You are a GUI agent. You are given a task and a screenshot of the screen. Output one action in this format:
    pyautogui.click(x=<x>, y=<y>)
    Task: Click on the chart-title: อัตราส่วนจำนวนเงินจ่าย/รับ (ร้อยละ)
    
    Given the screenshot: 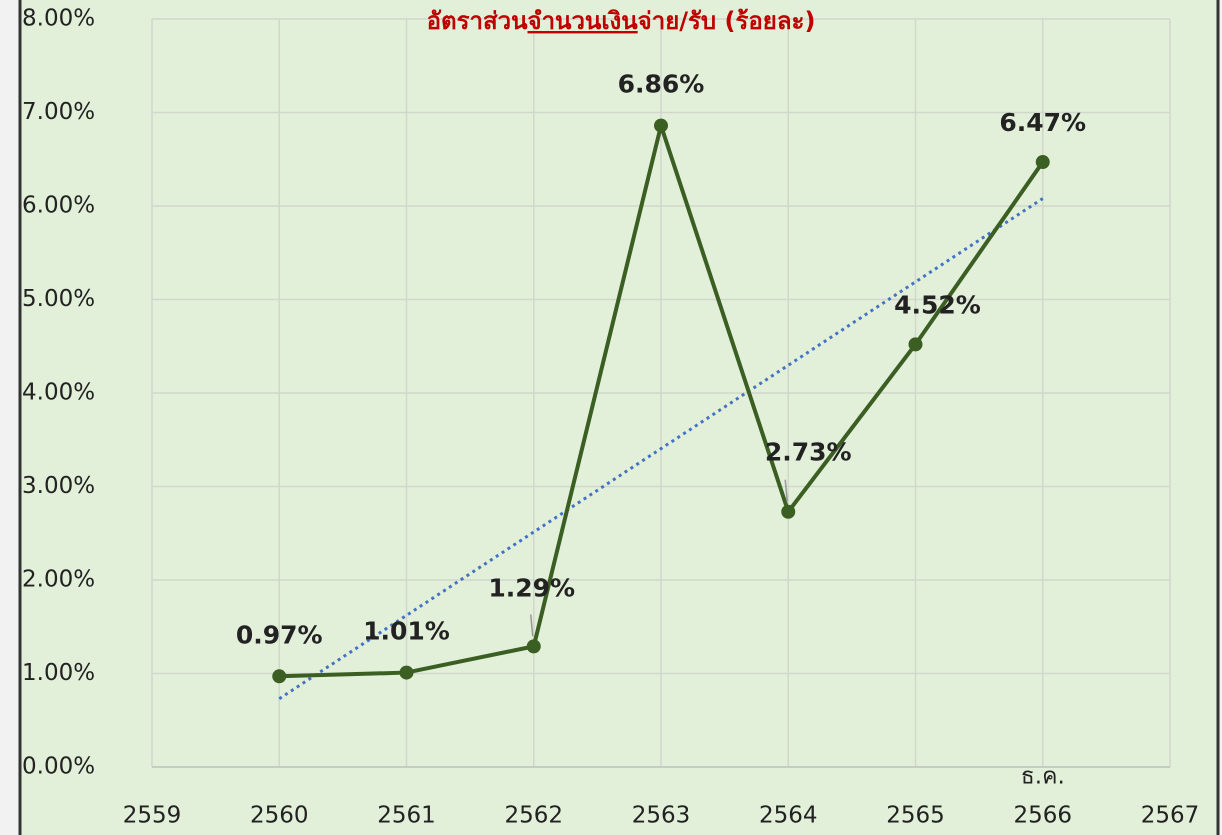 What is the action you would take?
    pyautogui.click(x=621, y=21)
    